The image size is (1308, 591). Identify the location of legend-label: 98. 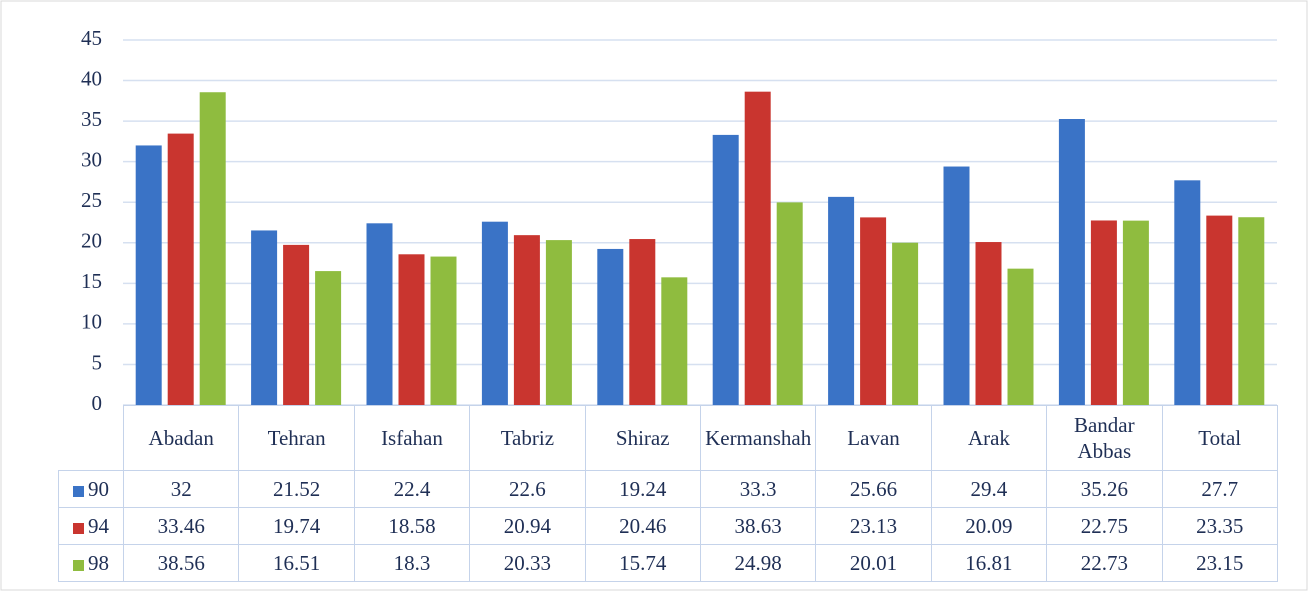
(98, 563).